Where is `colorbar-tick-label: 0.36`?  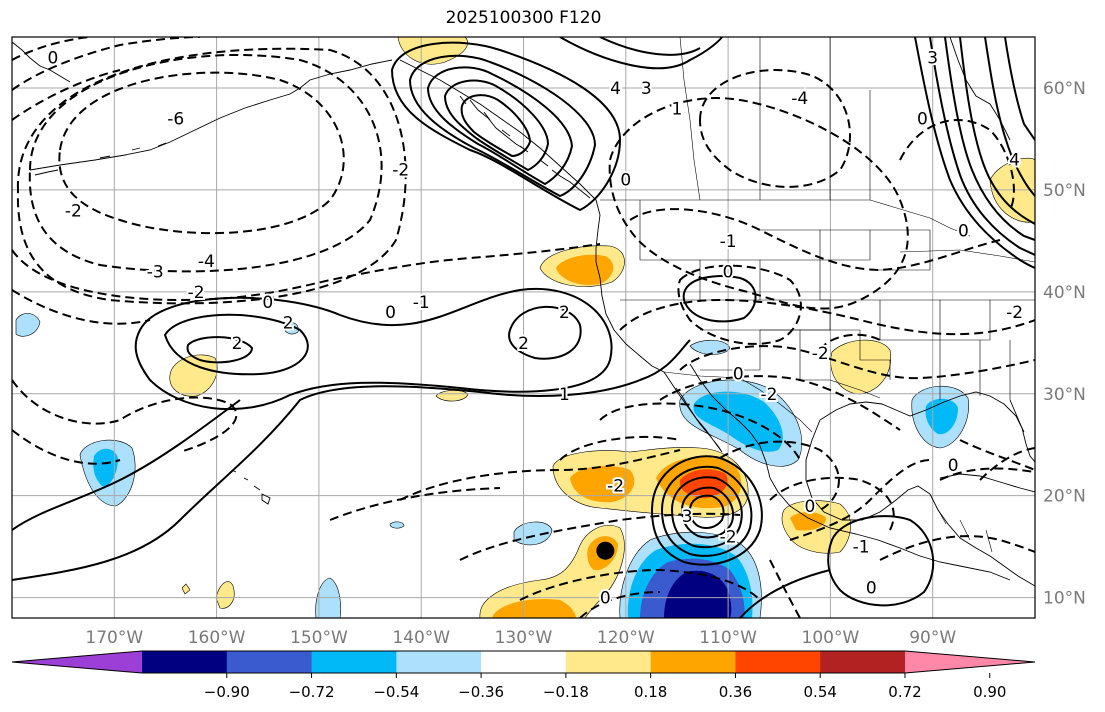 colorbar-tick-label: 0.36 is located at coordinates (735, 692).